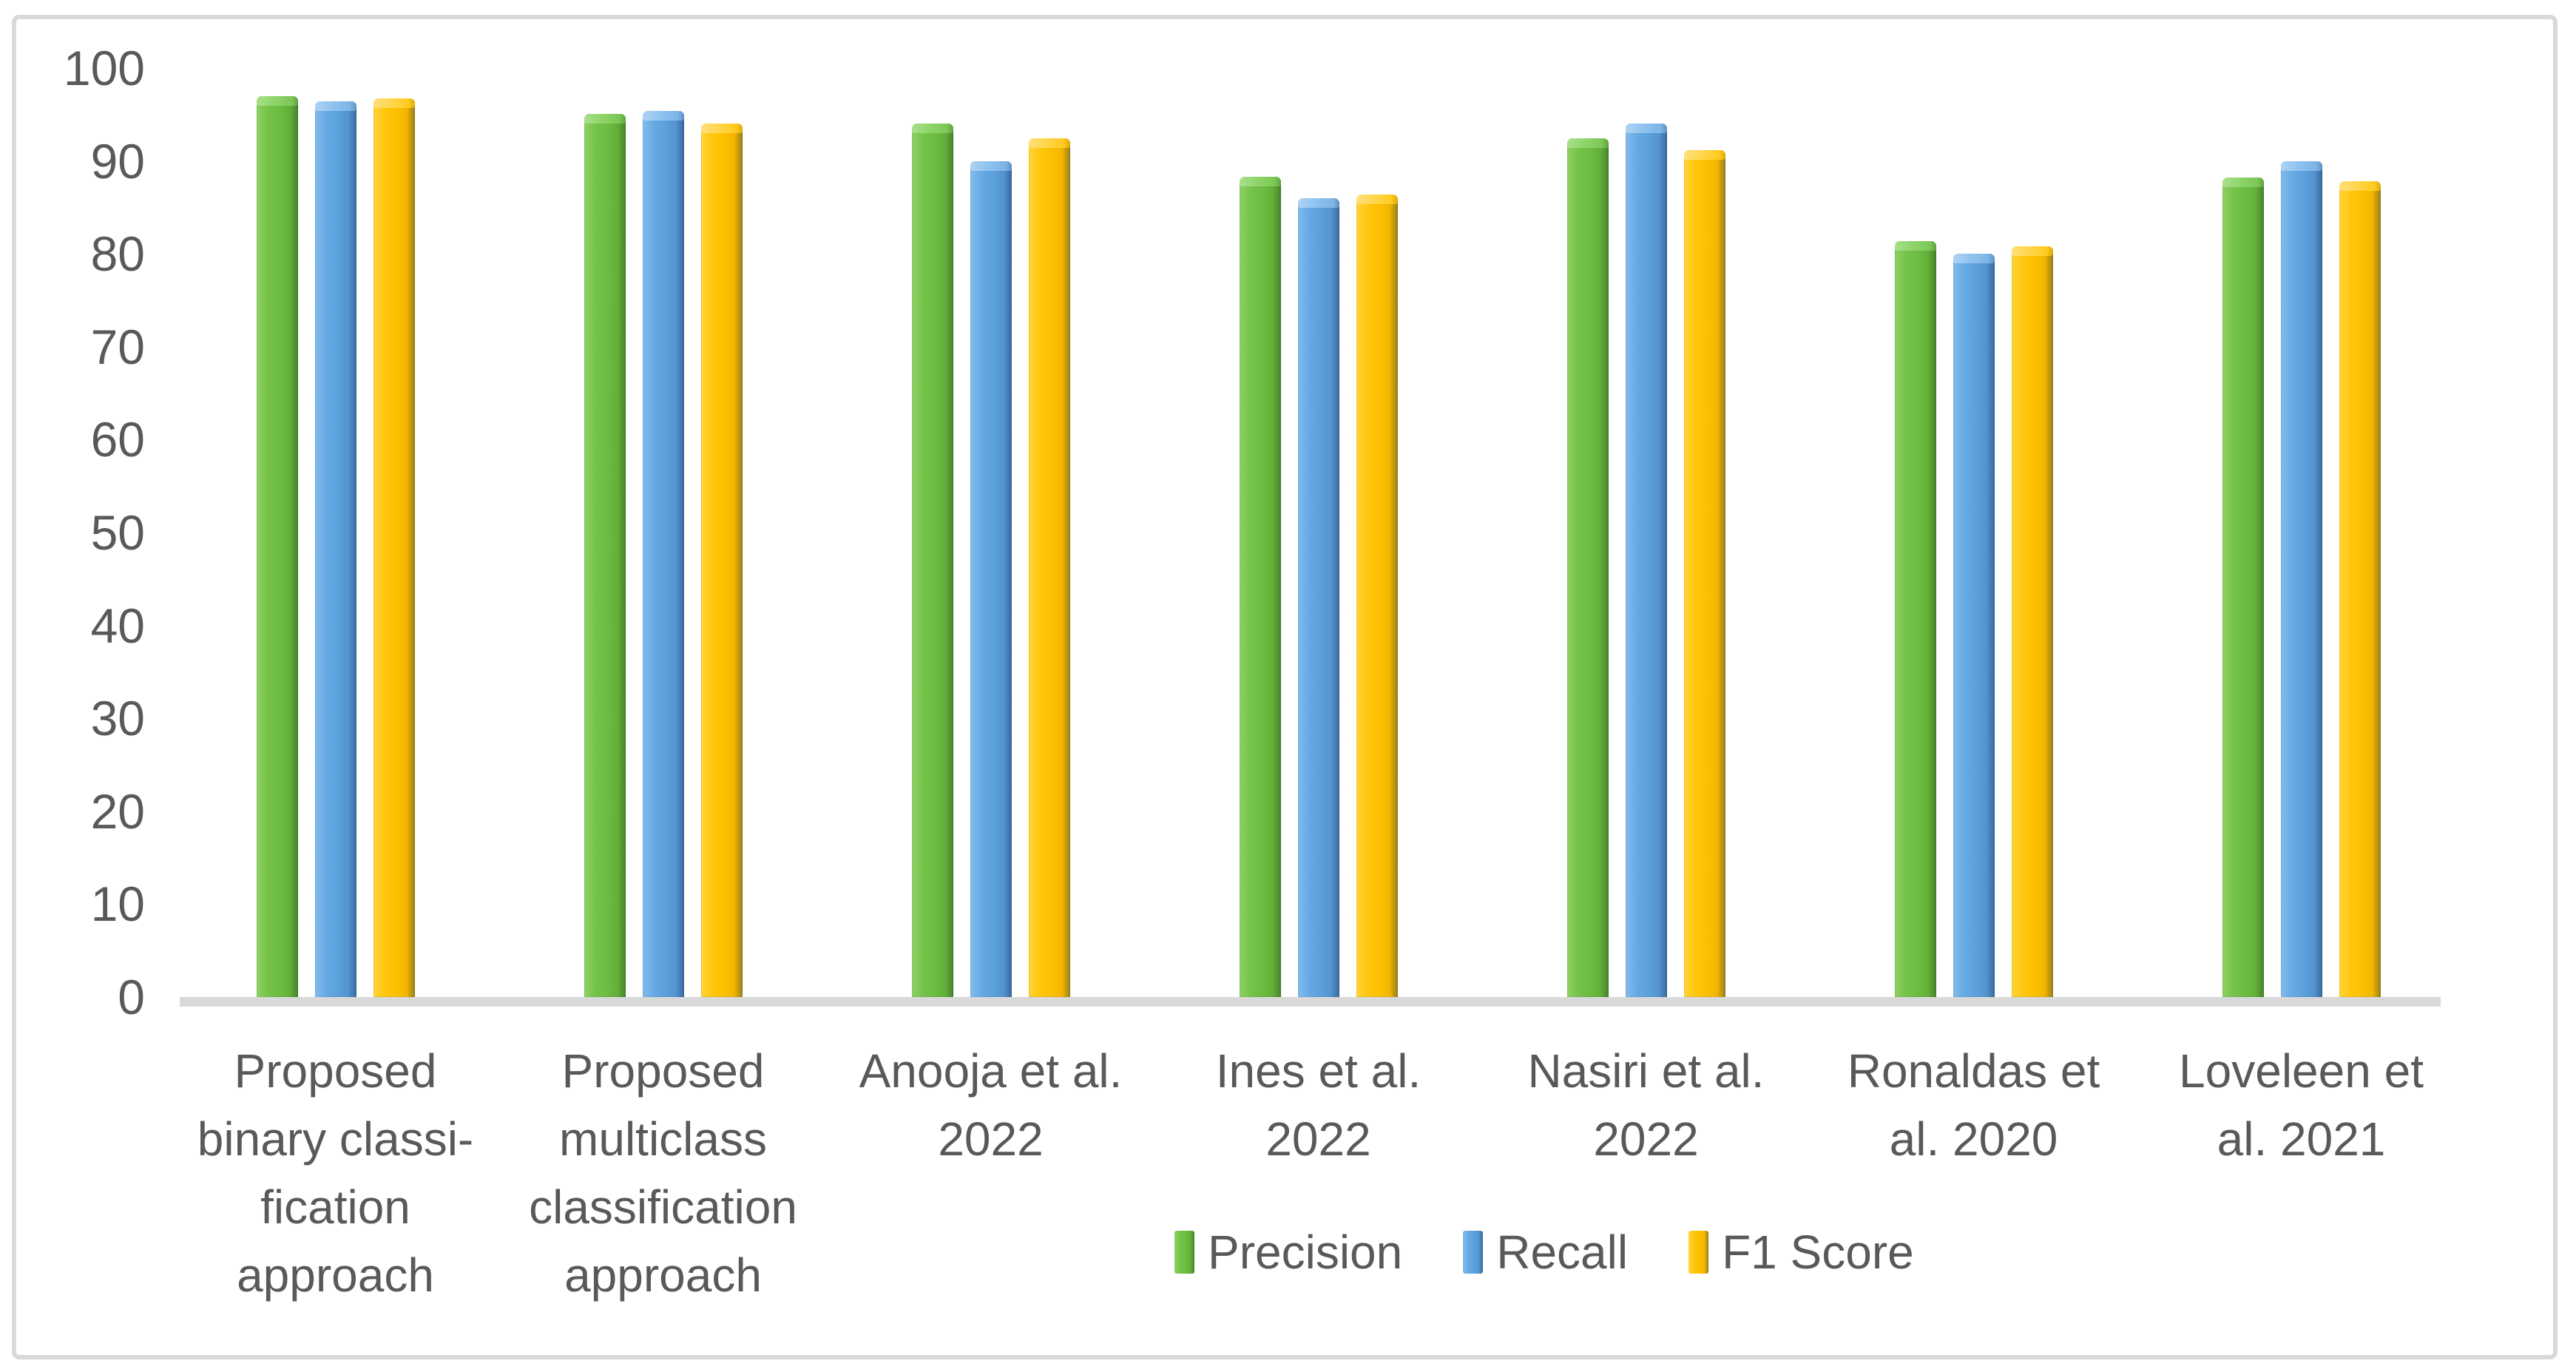 The width and height of the screenshot is (2576, 1372). What do you see at coordinates (117, 346) in the screenshot?
I see `y-tick-label: 70` at bounding box center [117, 346].